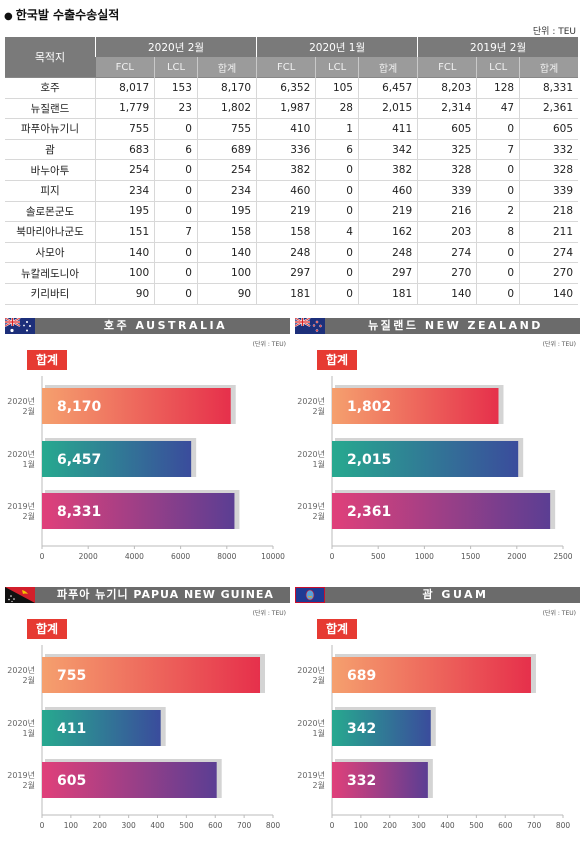 Image resolution: width=582 pixels, height=842 pixels. I want to click on value-cell: 23, so click(176, 109).